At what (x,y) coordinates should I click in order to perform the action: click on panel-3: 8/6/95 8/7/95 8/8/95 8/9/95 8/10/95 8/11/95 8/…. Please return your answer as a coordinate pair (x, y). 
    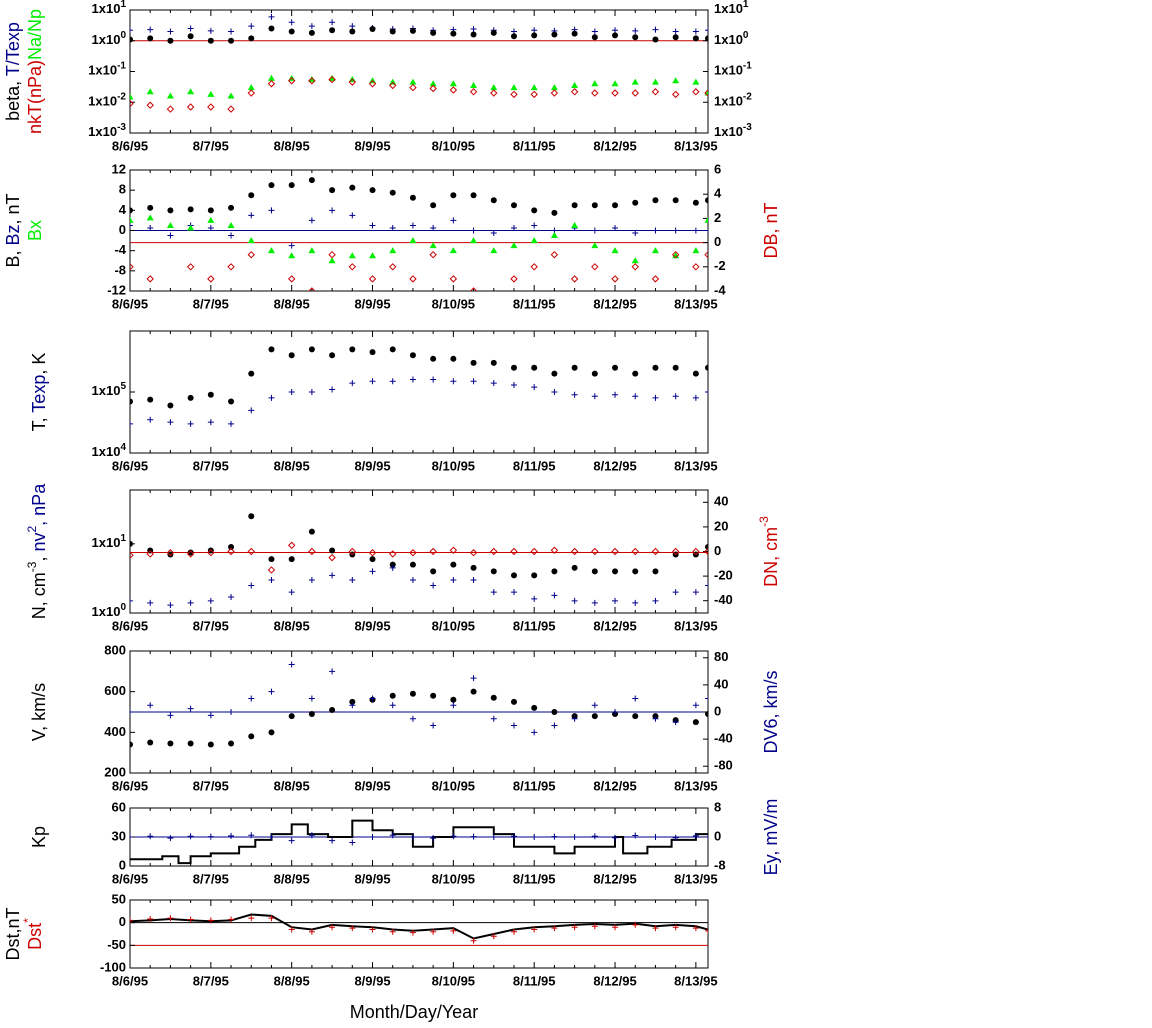
    Looking at the image, I should click on (373, 401).